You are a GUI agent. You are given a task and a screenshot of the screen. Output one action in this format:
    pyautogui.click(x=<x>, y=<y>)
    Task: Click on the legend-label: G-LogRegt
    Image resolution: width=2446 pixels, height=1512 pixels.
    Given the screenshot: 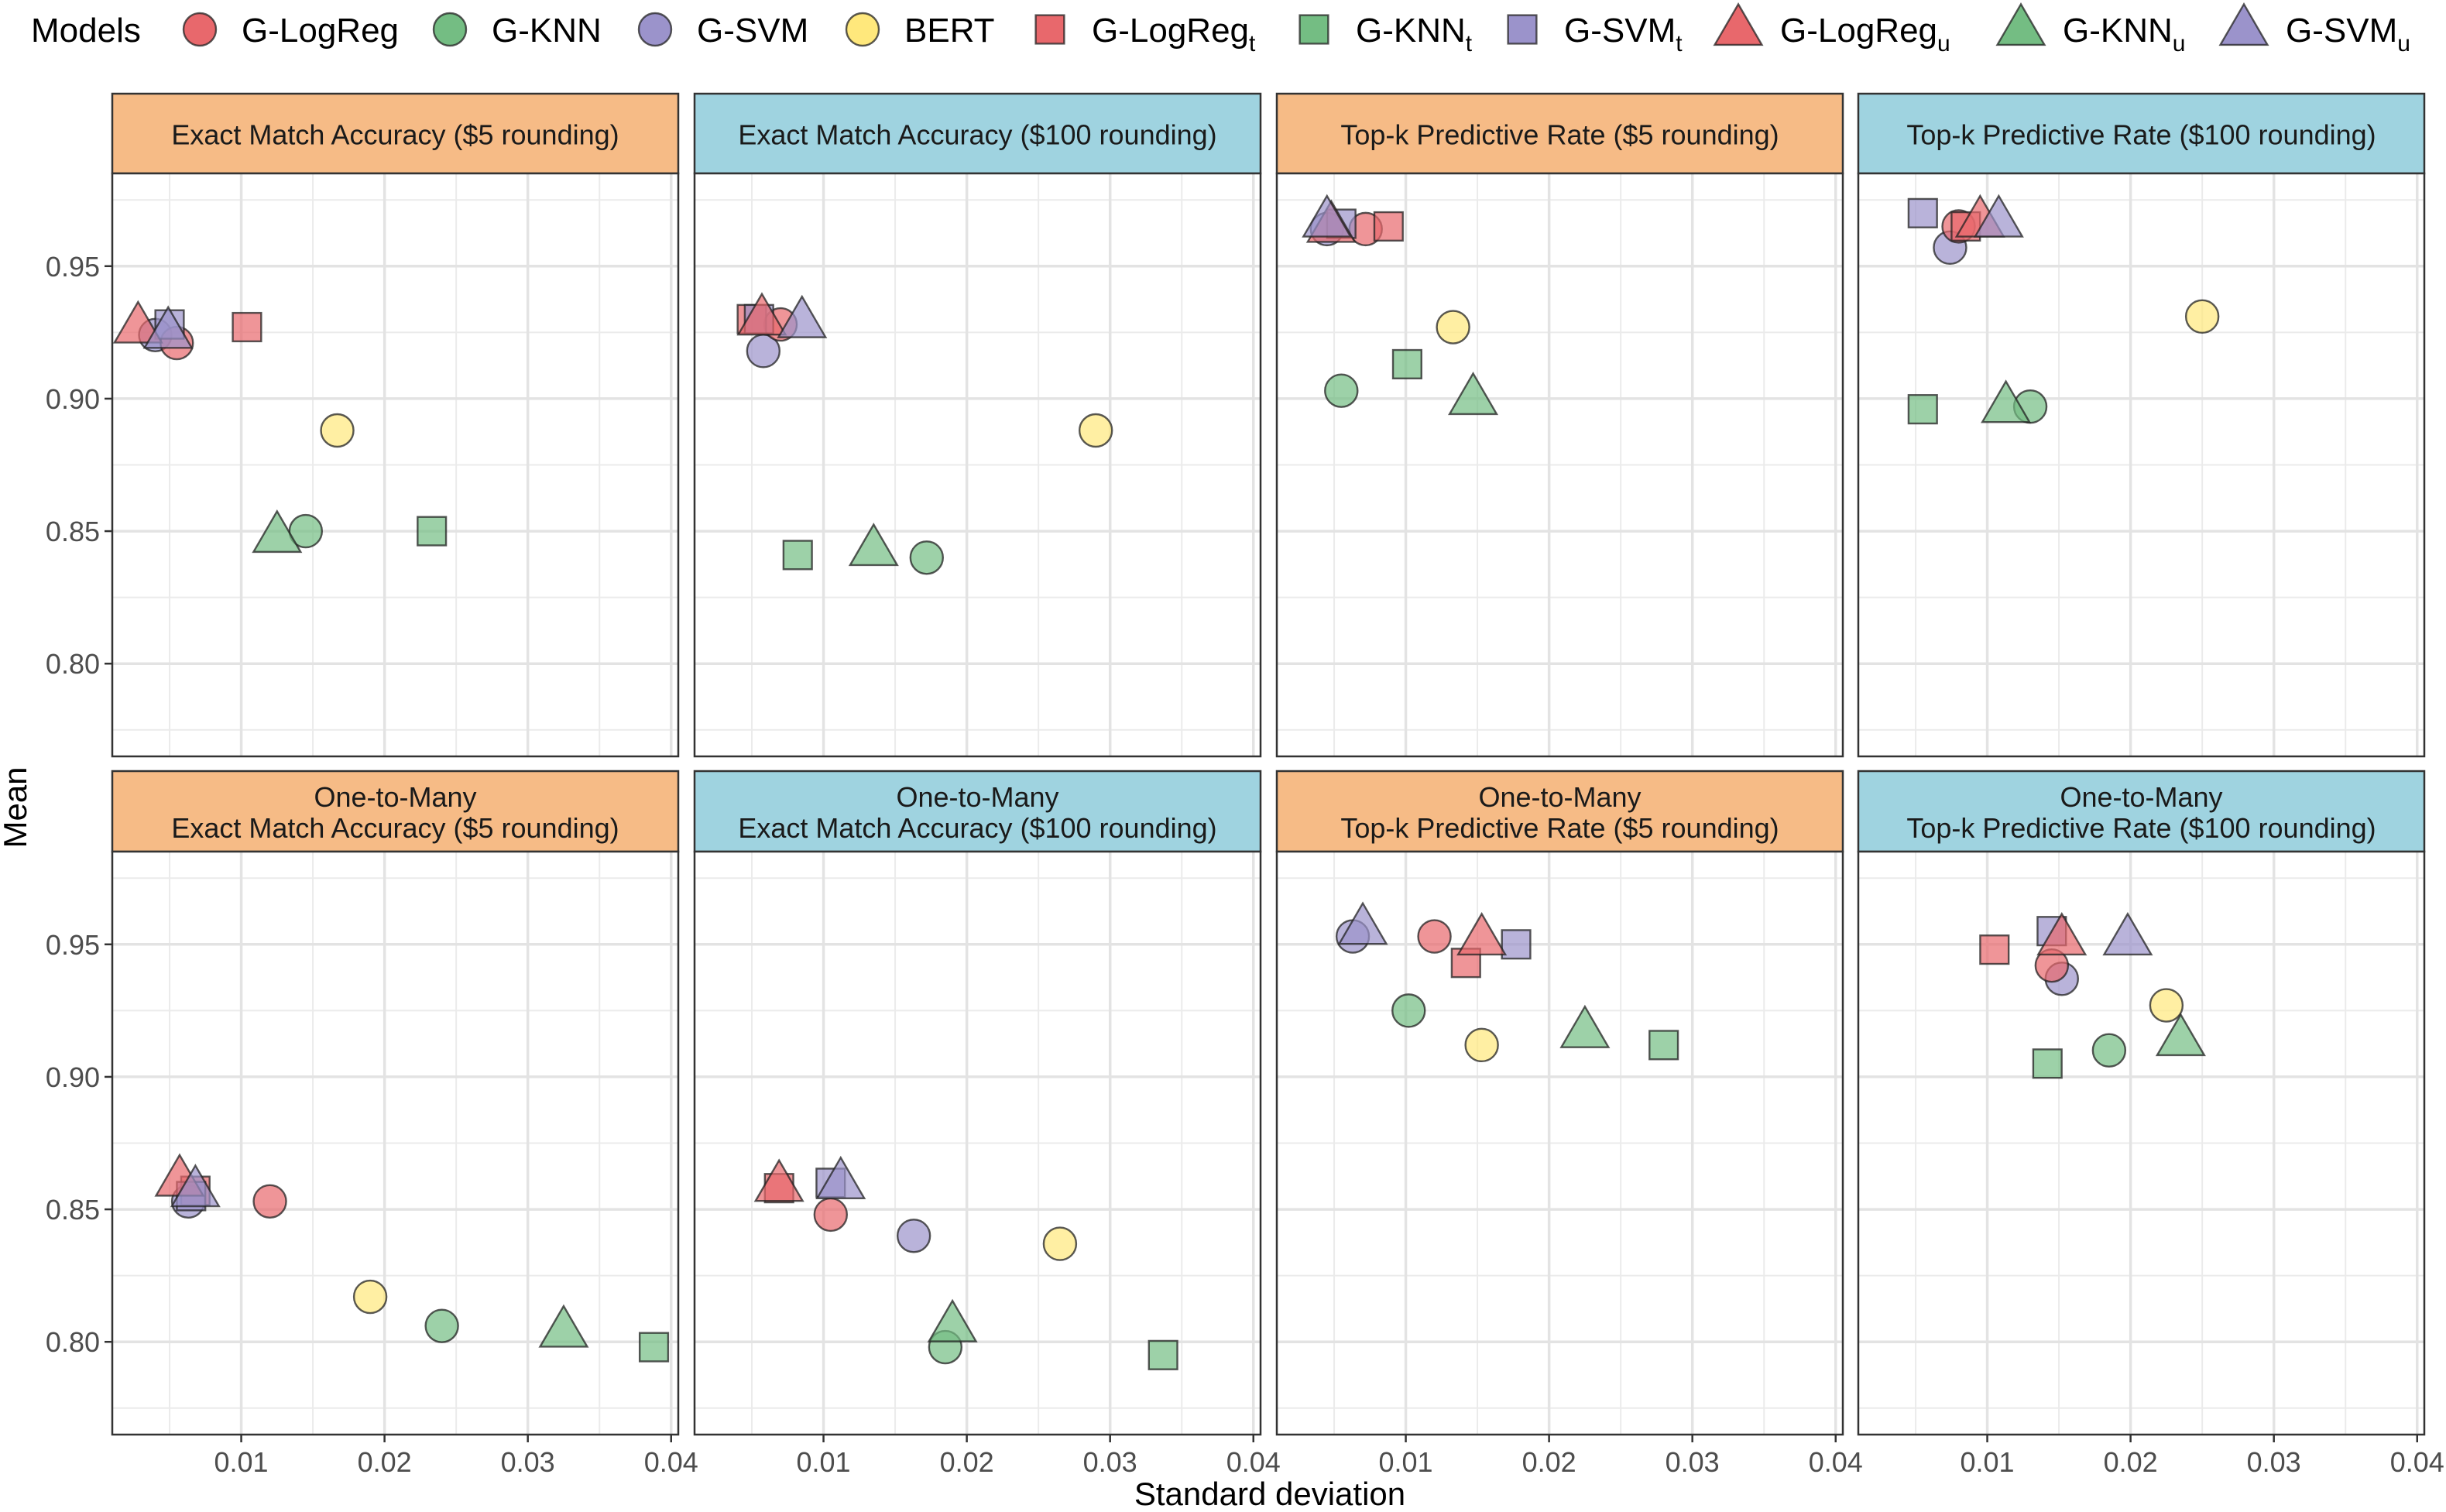 What is the action you would take?
    pyautogui.click(x=1174, y=34)
    